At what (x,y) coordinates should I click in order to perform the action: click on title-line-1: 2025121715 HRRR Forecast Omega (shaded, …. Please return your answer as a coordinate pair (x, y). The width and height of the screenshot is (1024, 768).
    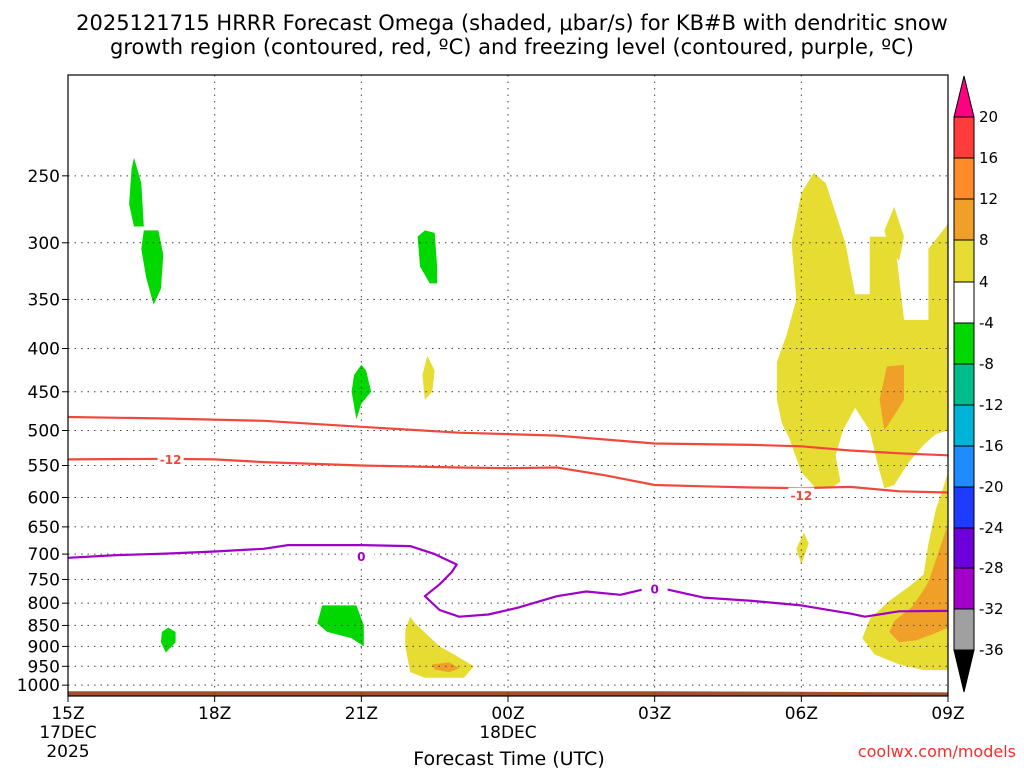
    Looking at the image, I should click on (512, 23).